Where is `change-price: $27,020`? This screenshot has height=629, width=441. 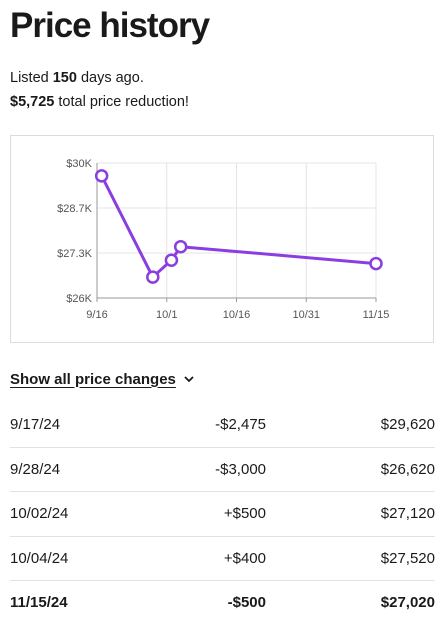 change-price: $27,020 is located at coordinates (407, 602).